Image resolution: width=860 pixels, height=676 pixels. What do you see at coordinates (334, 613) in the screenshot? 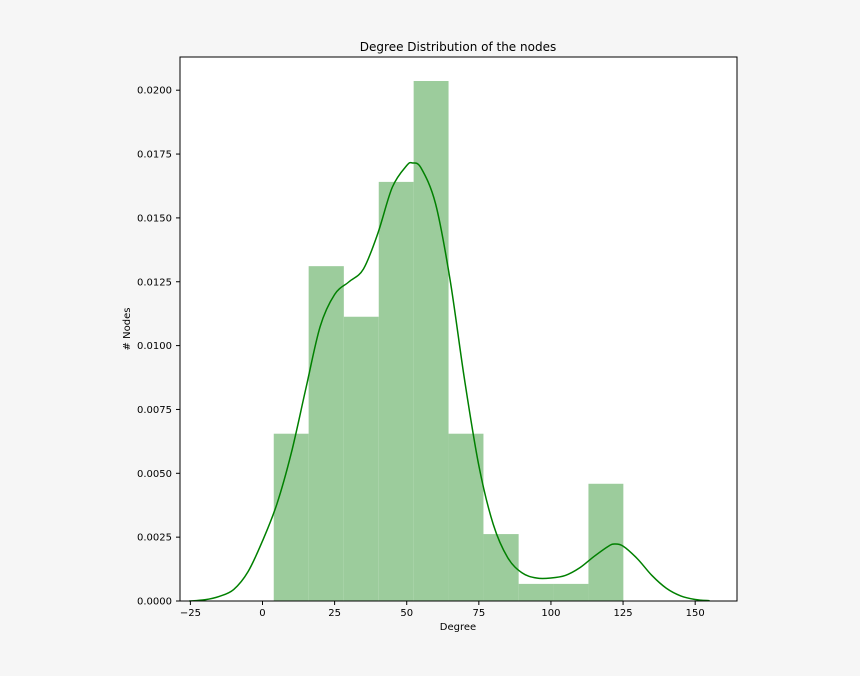
I see `x-tick-label-2: 25` at bounding box center [334, 613].